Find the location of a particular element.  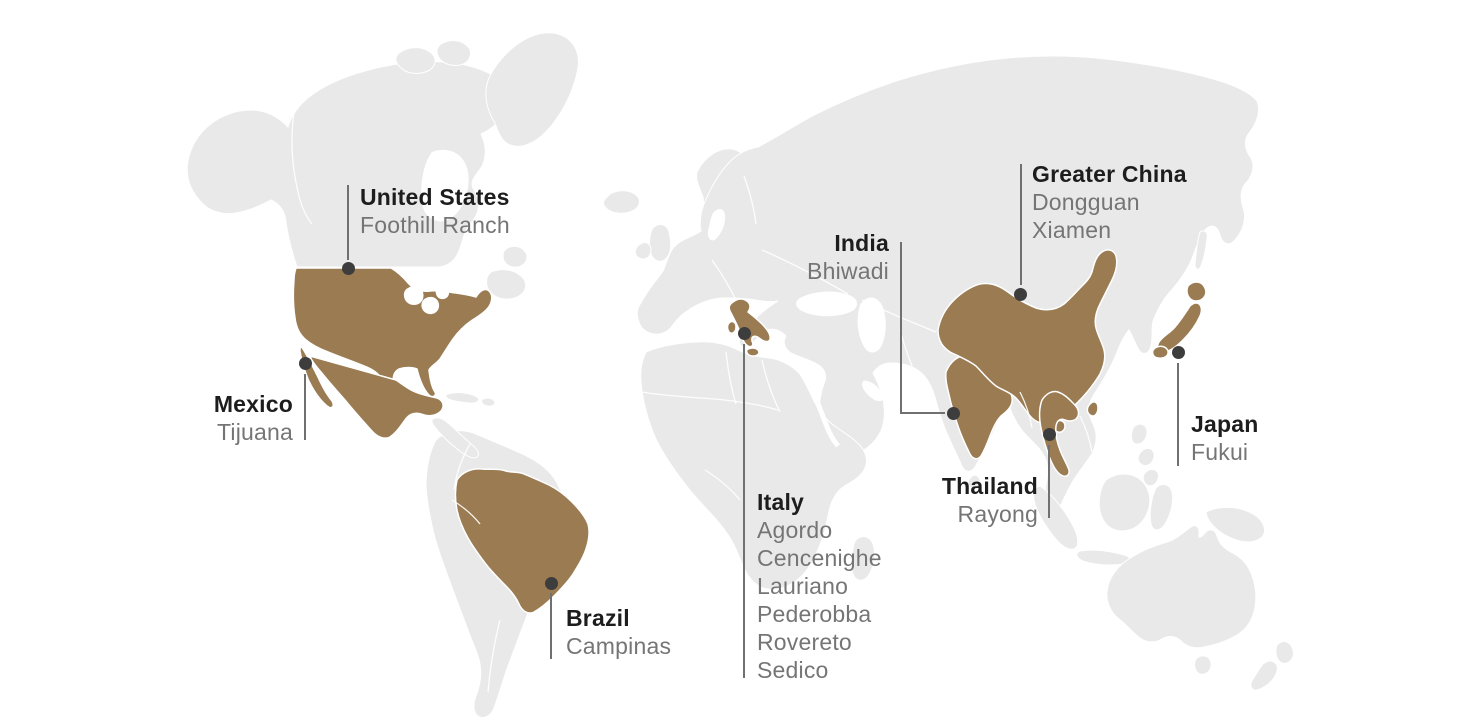

connector-elbow is located at coordinates (922, 413).